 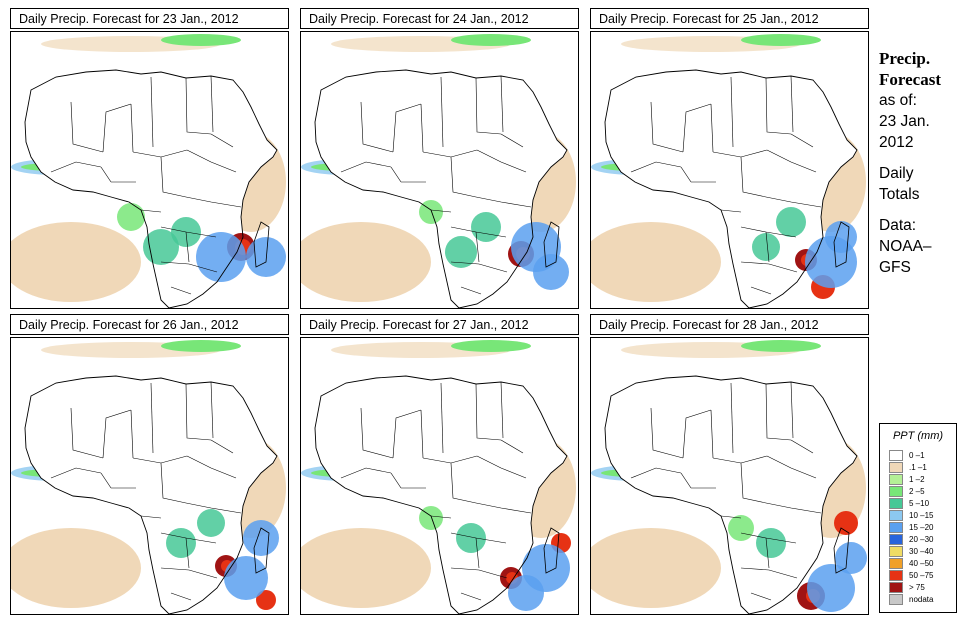 I want to click on panel-title: Daily Precip. Forecast for 25 Jan., 2012, so click(x=729, y=18).